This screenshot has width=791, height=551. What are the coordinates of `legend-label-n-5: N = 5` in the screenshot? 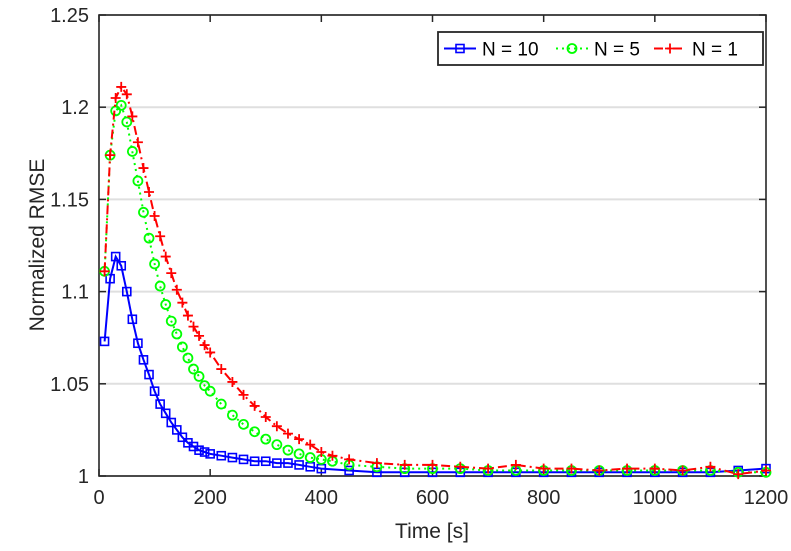 It's located at (617, 50).